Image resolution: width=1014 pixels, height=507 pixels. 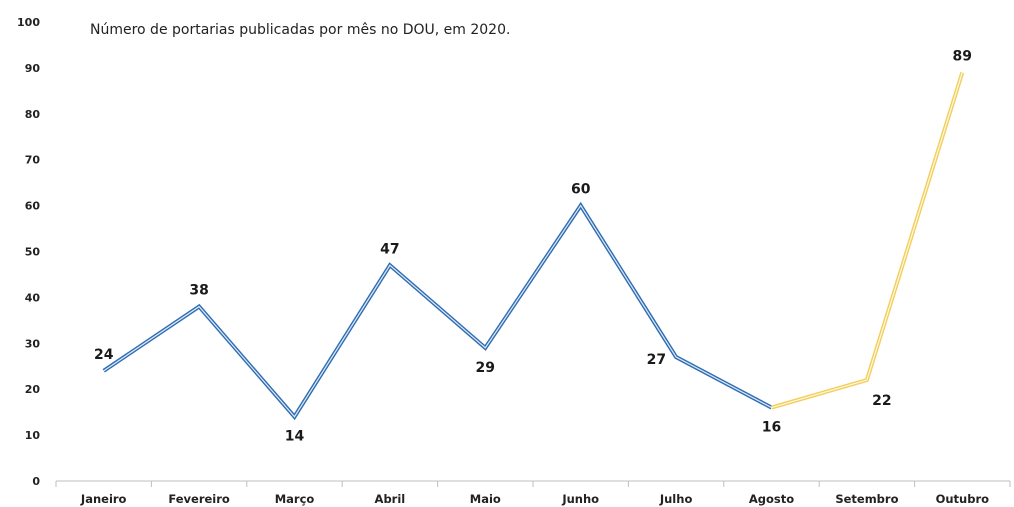 What do you see at coordinates (866, 499) in the screenshot?
I see `x-tick-label: Setembro` at bounding box center [866, 499].